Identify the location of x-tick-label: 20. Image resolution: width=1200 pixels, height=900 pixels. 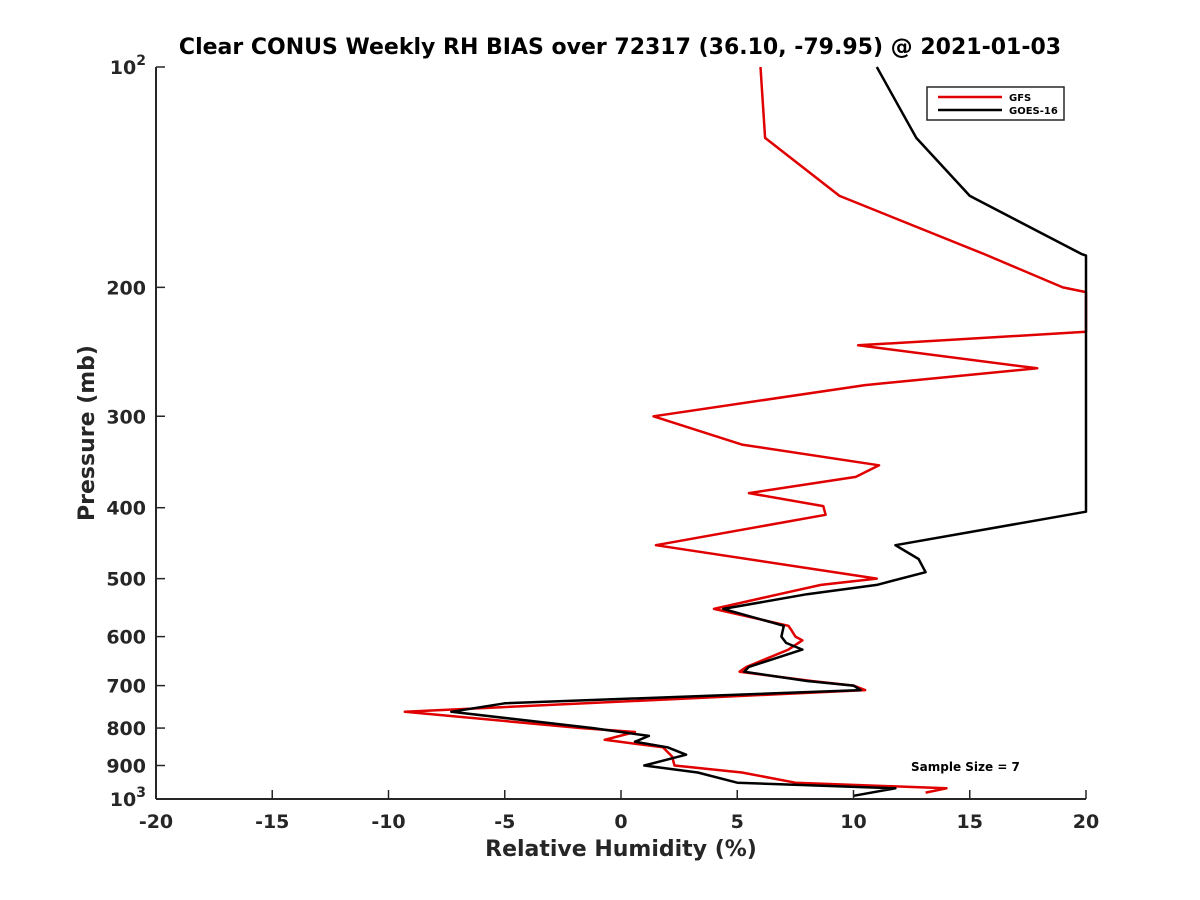
(1086, 822).